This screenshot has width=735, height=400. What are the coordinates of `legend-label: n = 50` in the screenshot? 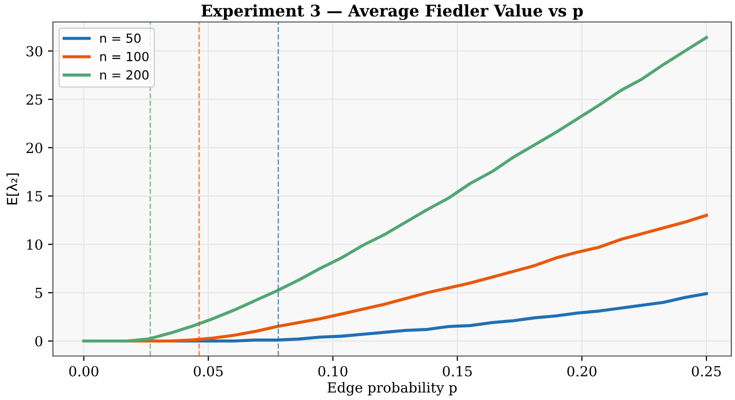 It's located at (120, 38).